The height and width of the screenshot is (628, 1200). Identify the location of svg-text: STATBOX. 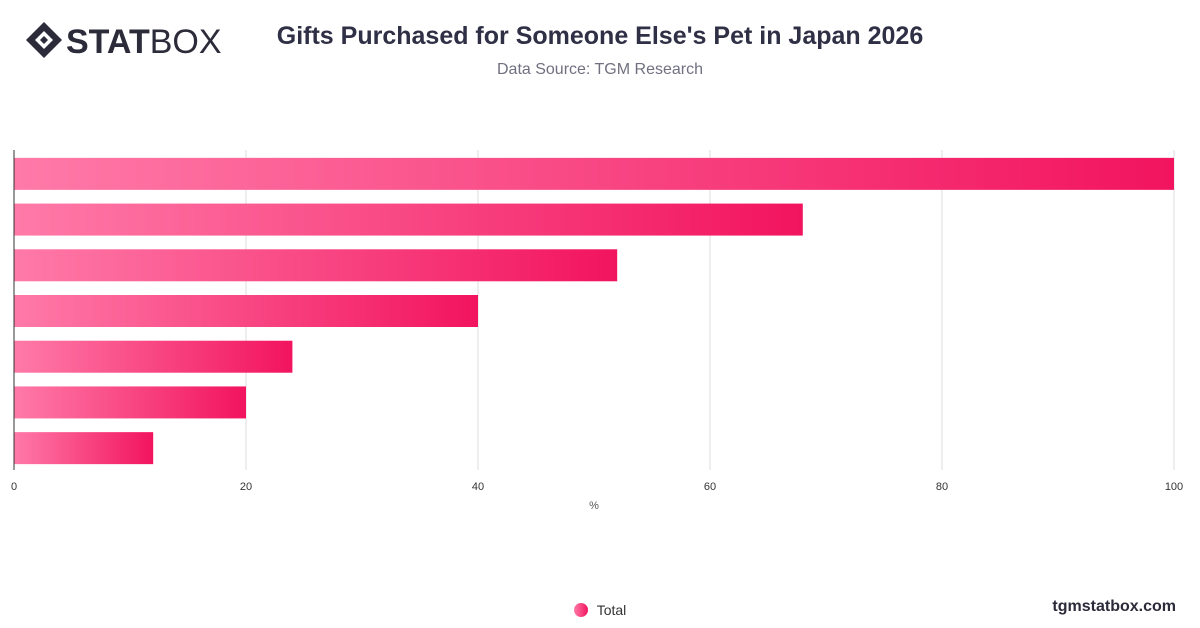
(144, 42).